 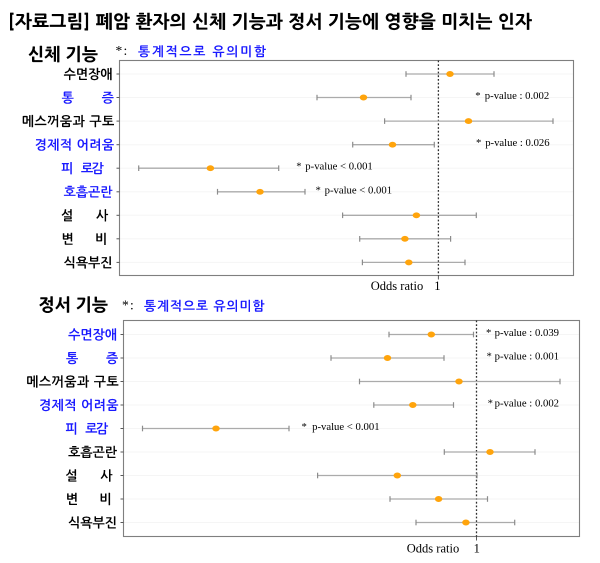 I want to click on svg-text: p-value : 0.039, so click(x=527, y=333).